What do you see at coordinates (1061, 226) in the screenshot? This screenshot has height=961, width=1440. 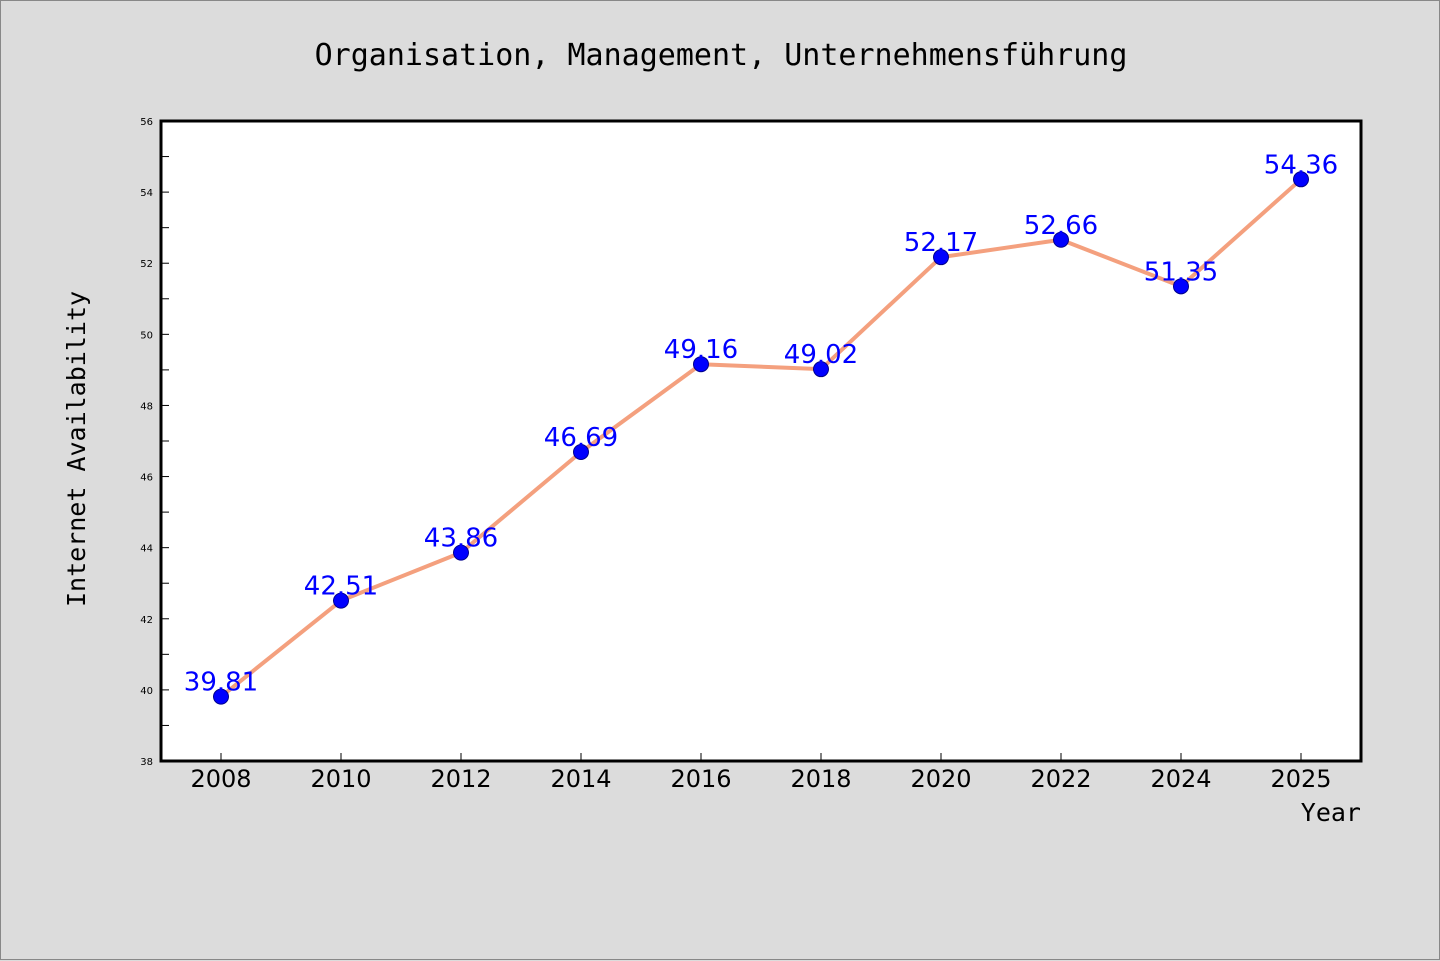 I see `data-label: 52.66` at bounding box center [1061, 226].